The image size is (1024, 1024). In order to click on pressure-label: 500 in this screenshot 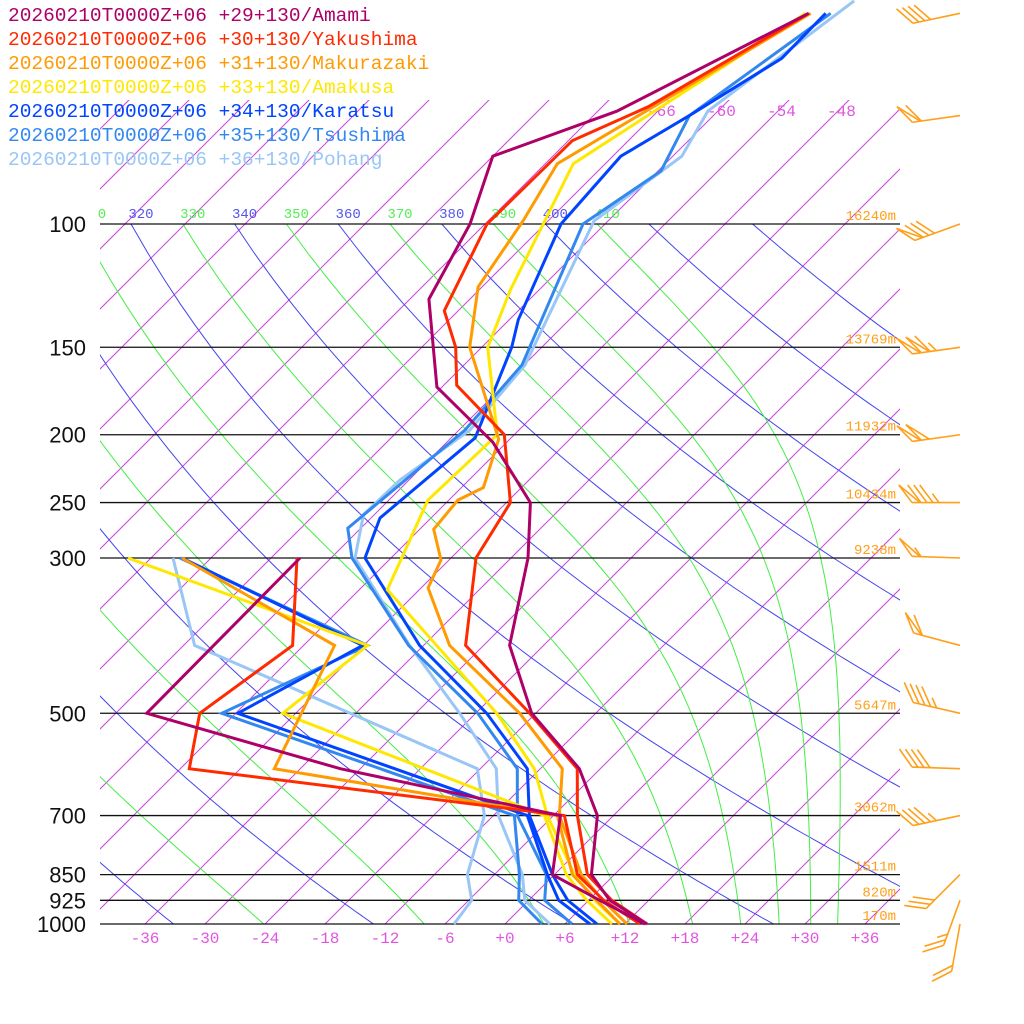, I will do `click(67, 713)`.